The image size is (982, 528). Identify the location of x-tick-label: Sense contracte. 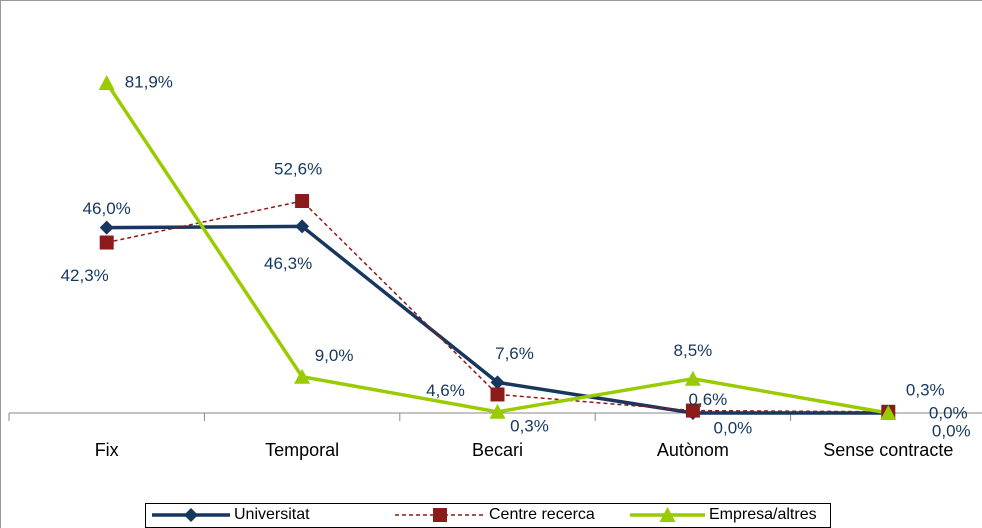
(888, 450).